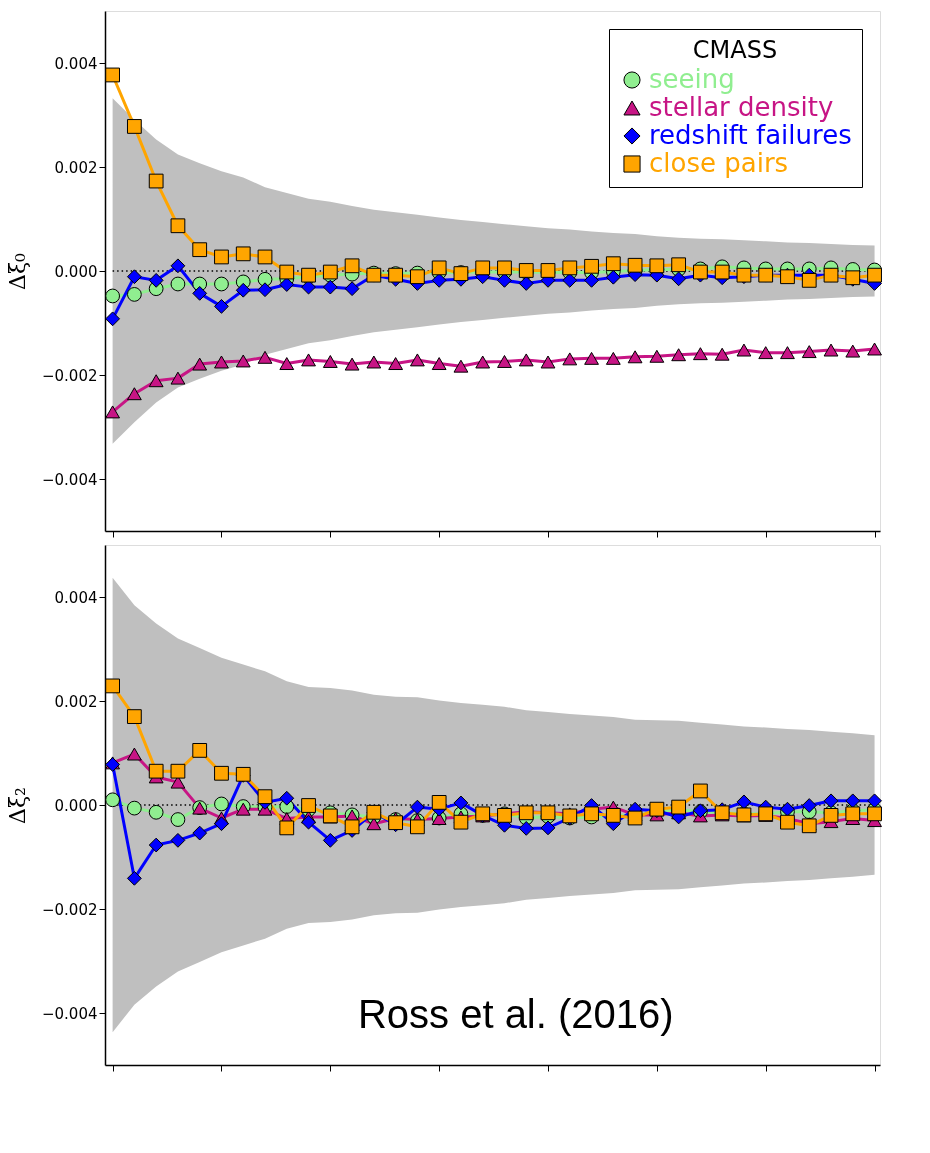  Describe the element at coordinates (692, 79) in the screenshot. I see `legend-label: seeing` at that location.